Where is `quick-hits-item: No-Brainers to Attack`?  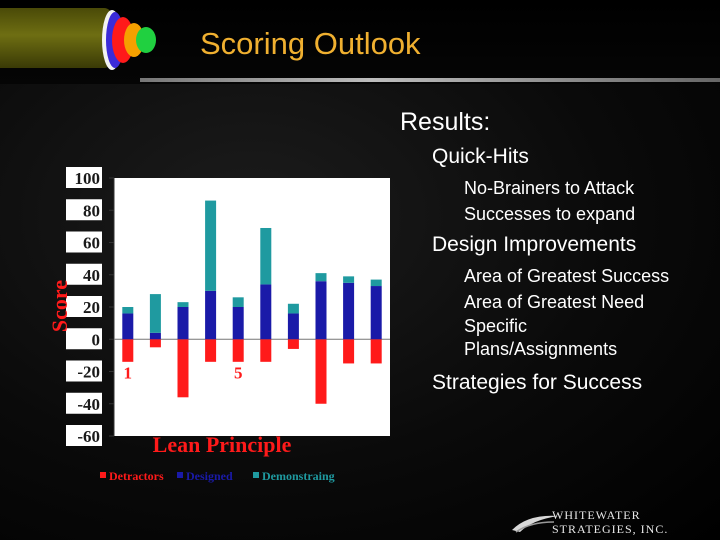
quick-hits-item: No-Brainers to Attack is located at coordinates (549, 188).